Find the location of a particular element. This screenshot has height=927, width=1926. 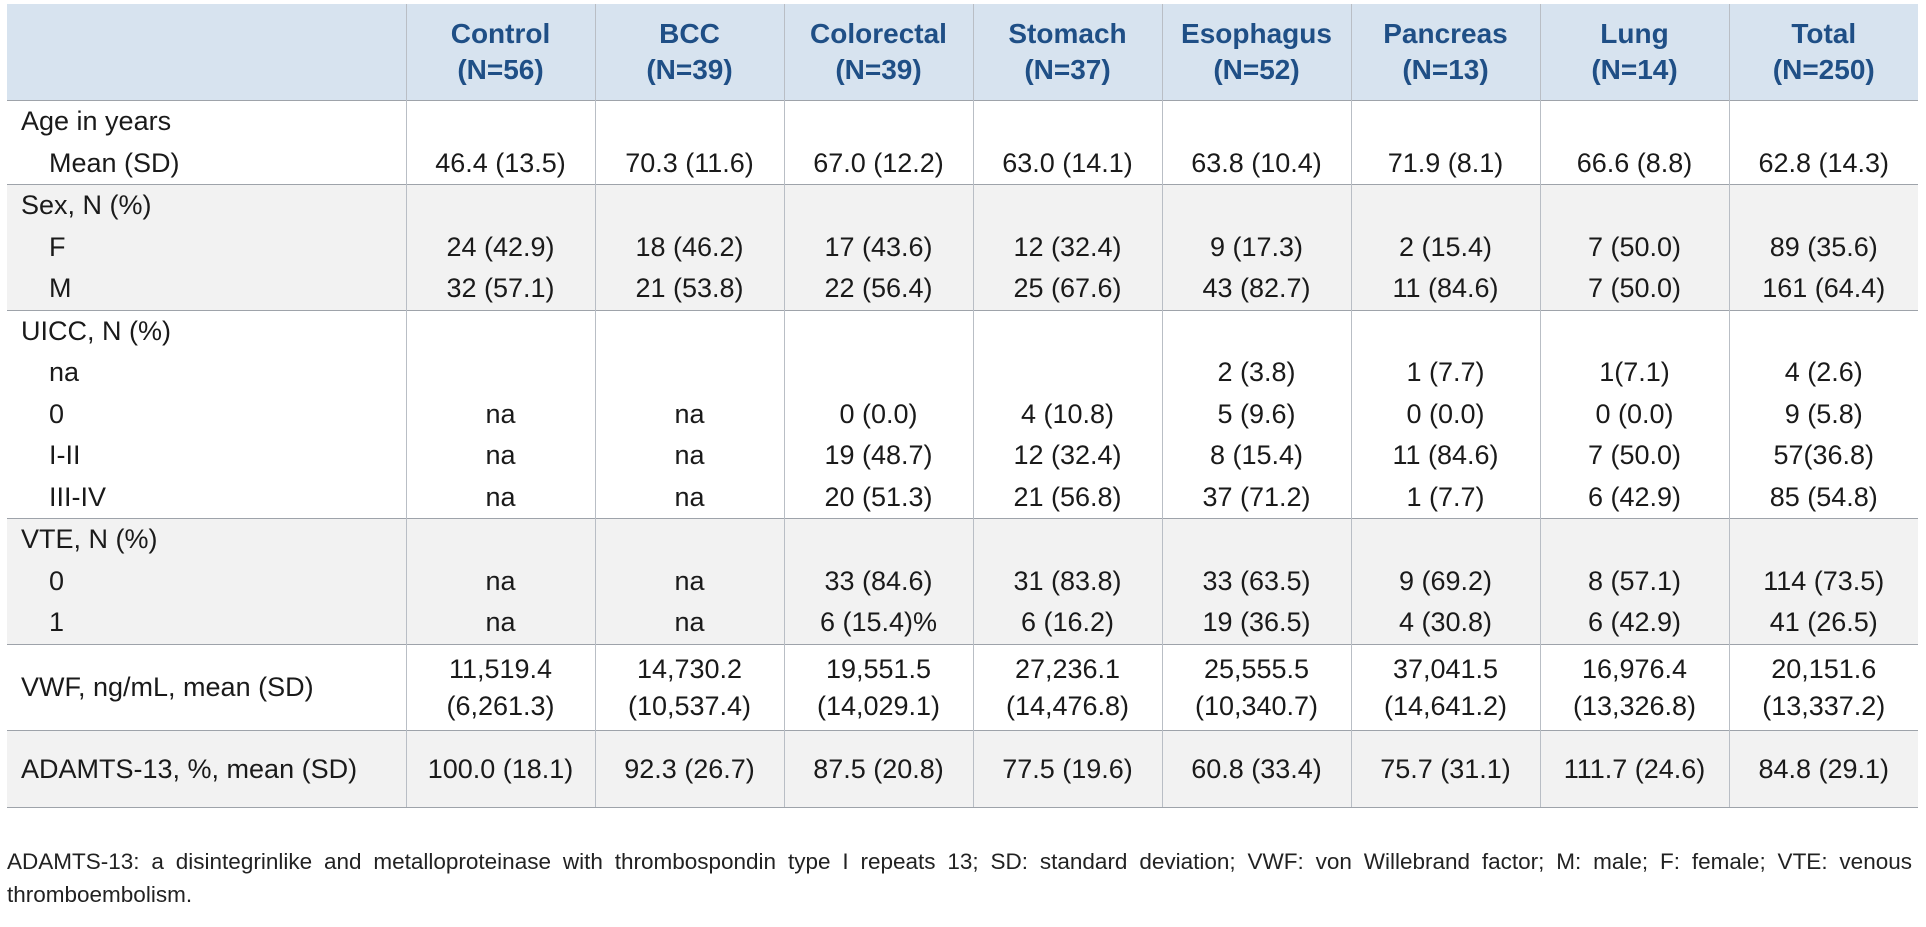

column-header: Esophagus (N=52) is located at coordinates (1256, 52).